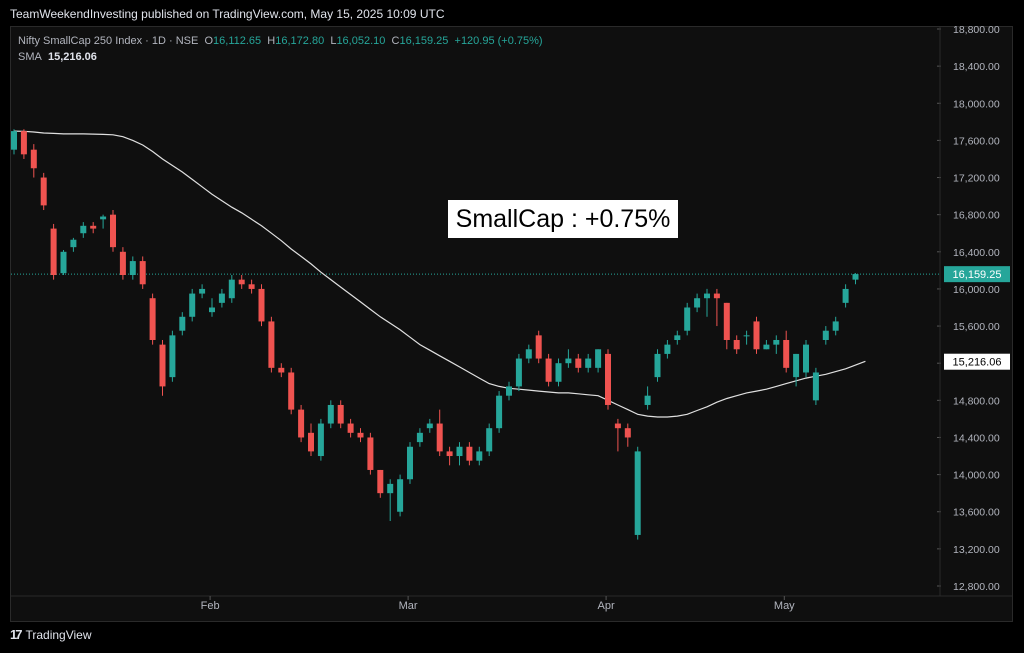 The height and width of the screenshot is (653, 1024). Describe the element at coordinates (210, 606) in the screenshot. I see `x-tick-label: Feb` at that location.